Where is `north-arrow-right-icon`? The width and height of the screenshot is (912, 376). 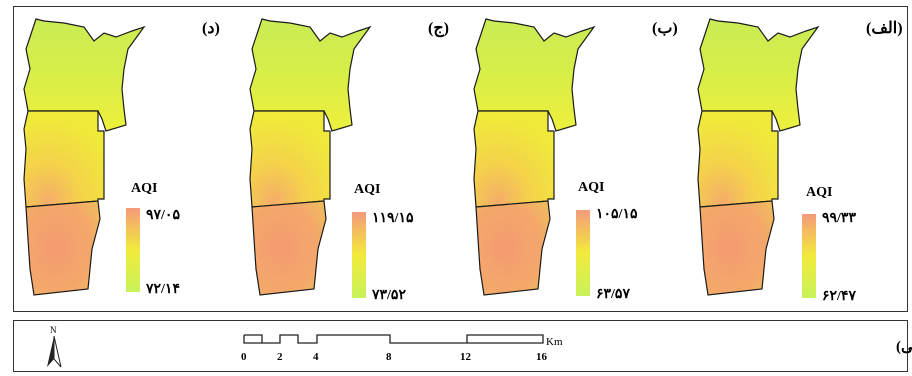
north-arrow-right-icon is located at coordinates (57, 351).